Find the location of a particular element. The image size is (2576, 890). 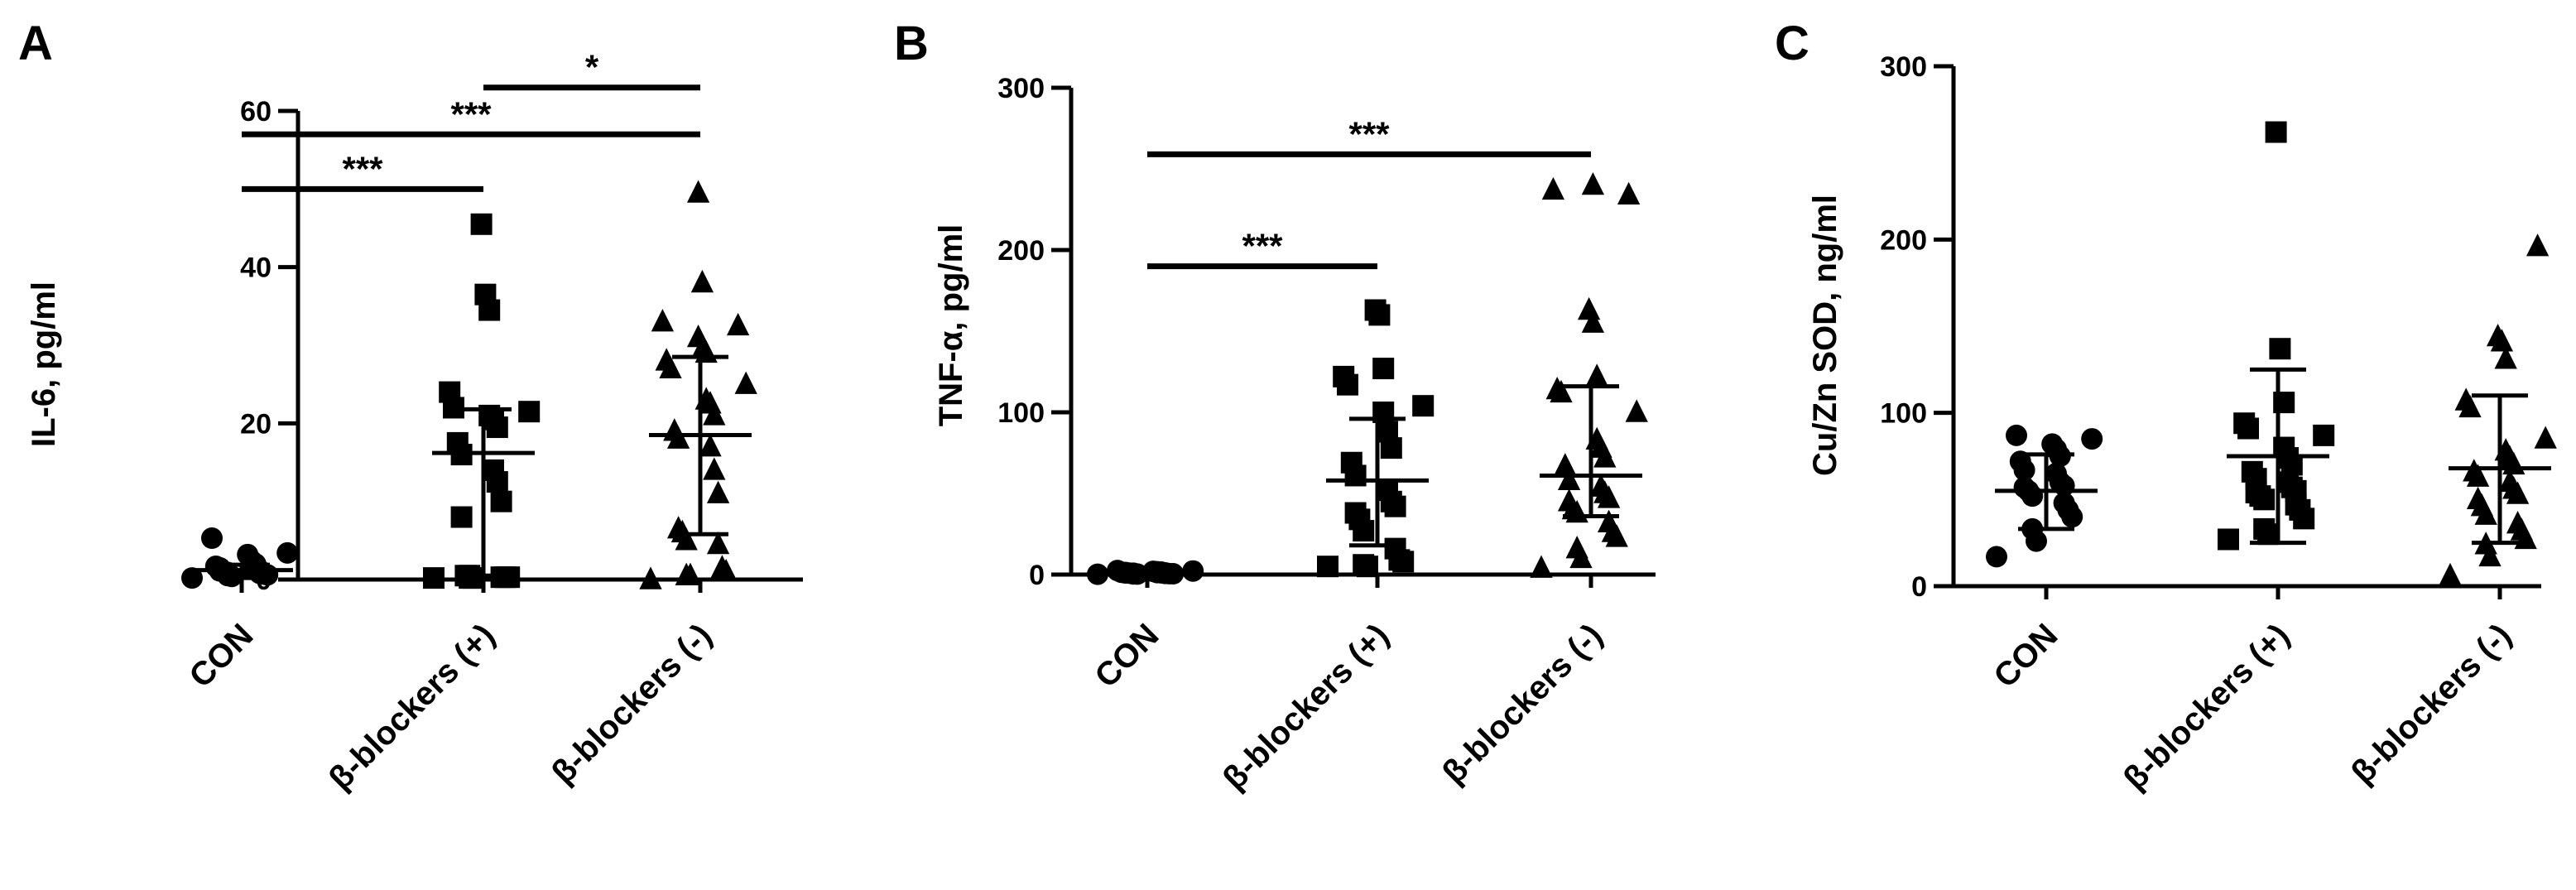

marks-b is located at coordinates (1367, 378).